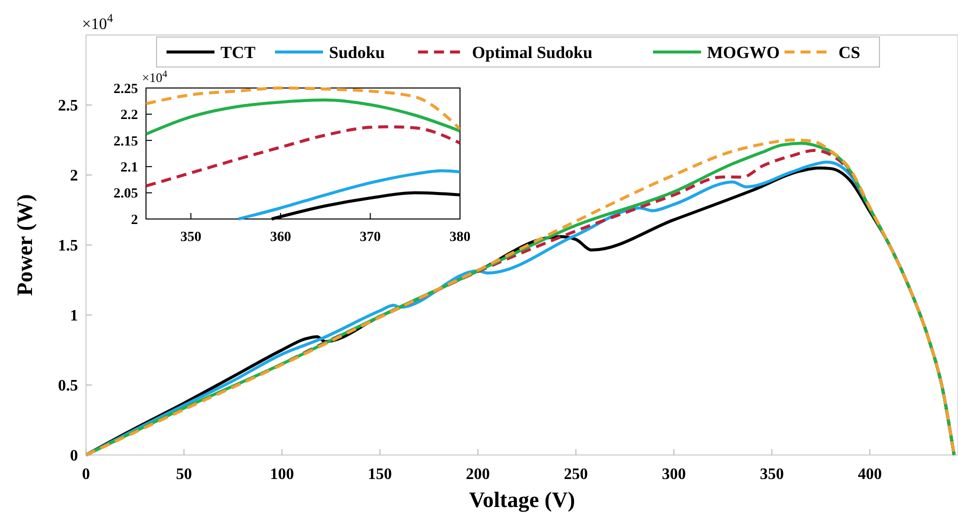 The width and height of the screenshot is (958, 513). Describe the element at coordinates (522, 499) in the screenshot. I see `x-axis-title: Voltage (V)` at that location.